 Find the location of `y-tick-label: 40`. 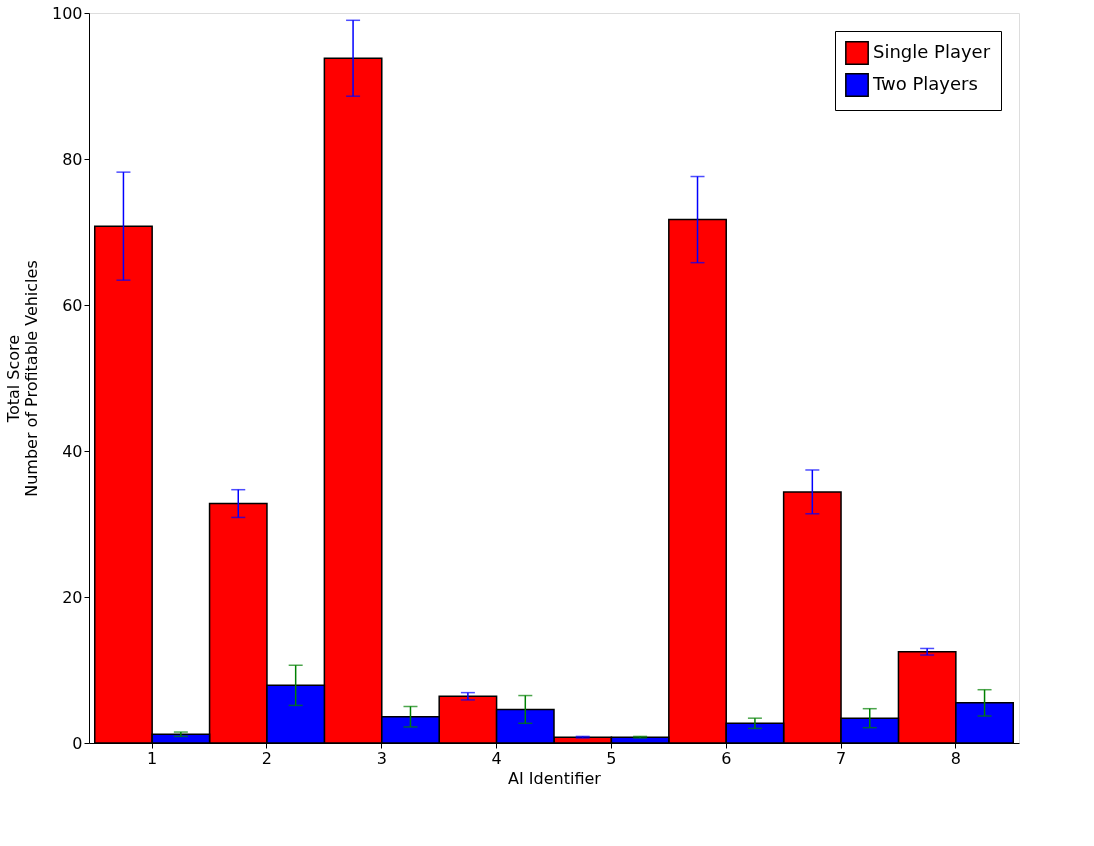

y-tick-label: 40 is located at coordinates (72, 451).